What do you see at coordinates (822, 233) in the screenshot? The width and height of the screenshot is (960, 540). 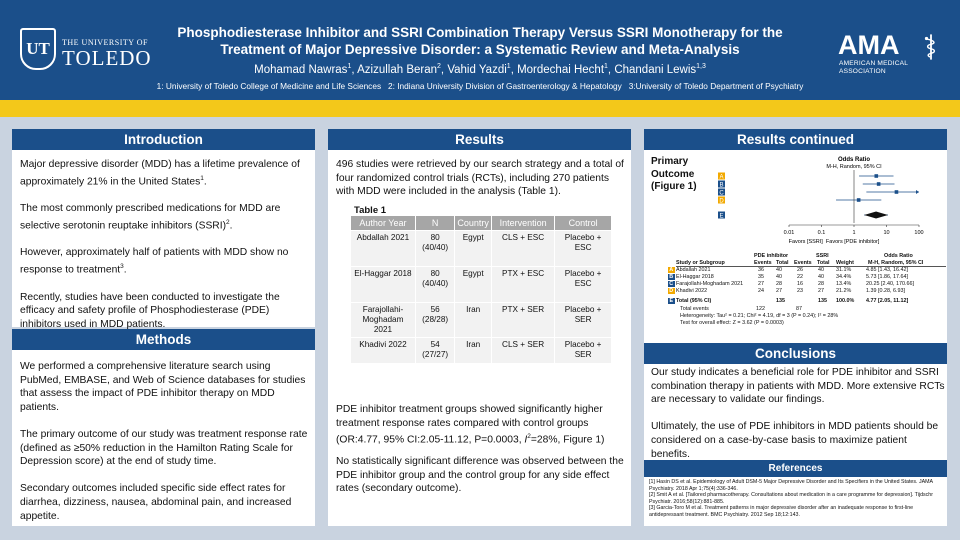 I see `x-tick-label: 0.1` at bounding box center [822, 233].